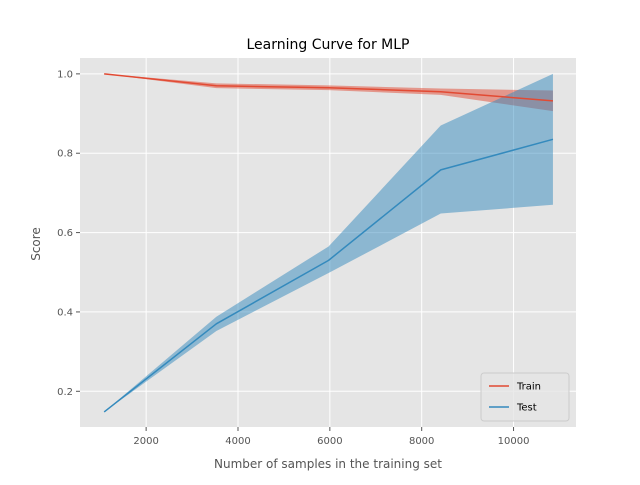 The width and height of the screenshot is (640, 485). What do you see at coordinates (65, 312) in the screenshot?
I see `y-tick-label: 0.4` at bounding box center [65, 312].